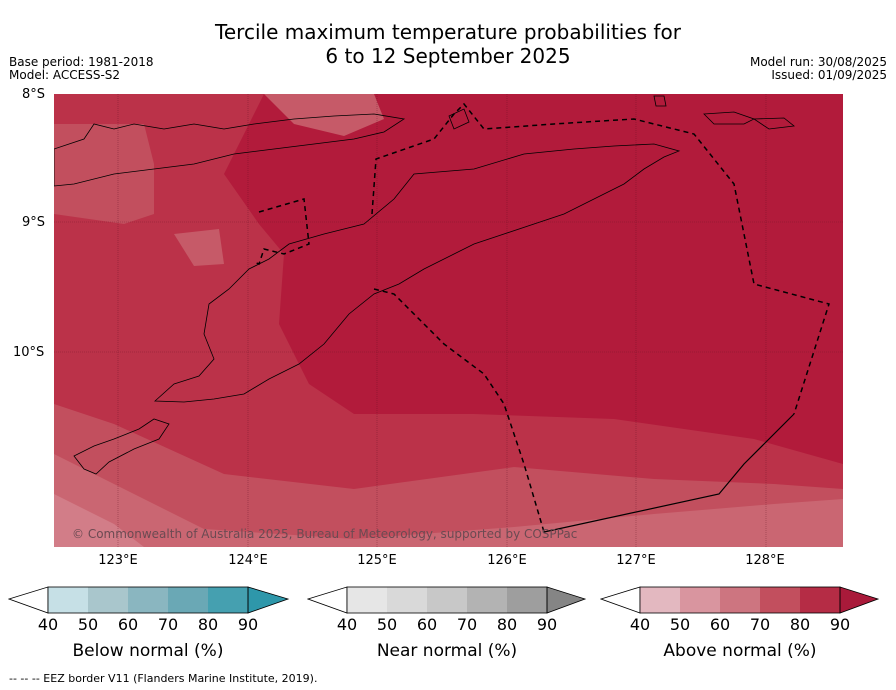  Describe the element at coordinates (104, 174) in the screenshot. I see `field-70-nw` at that location.